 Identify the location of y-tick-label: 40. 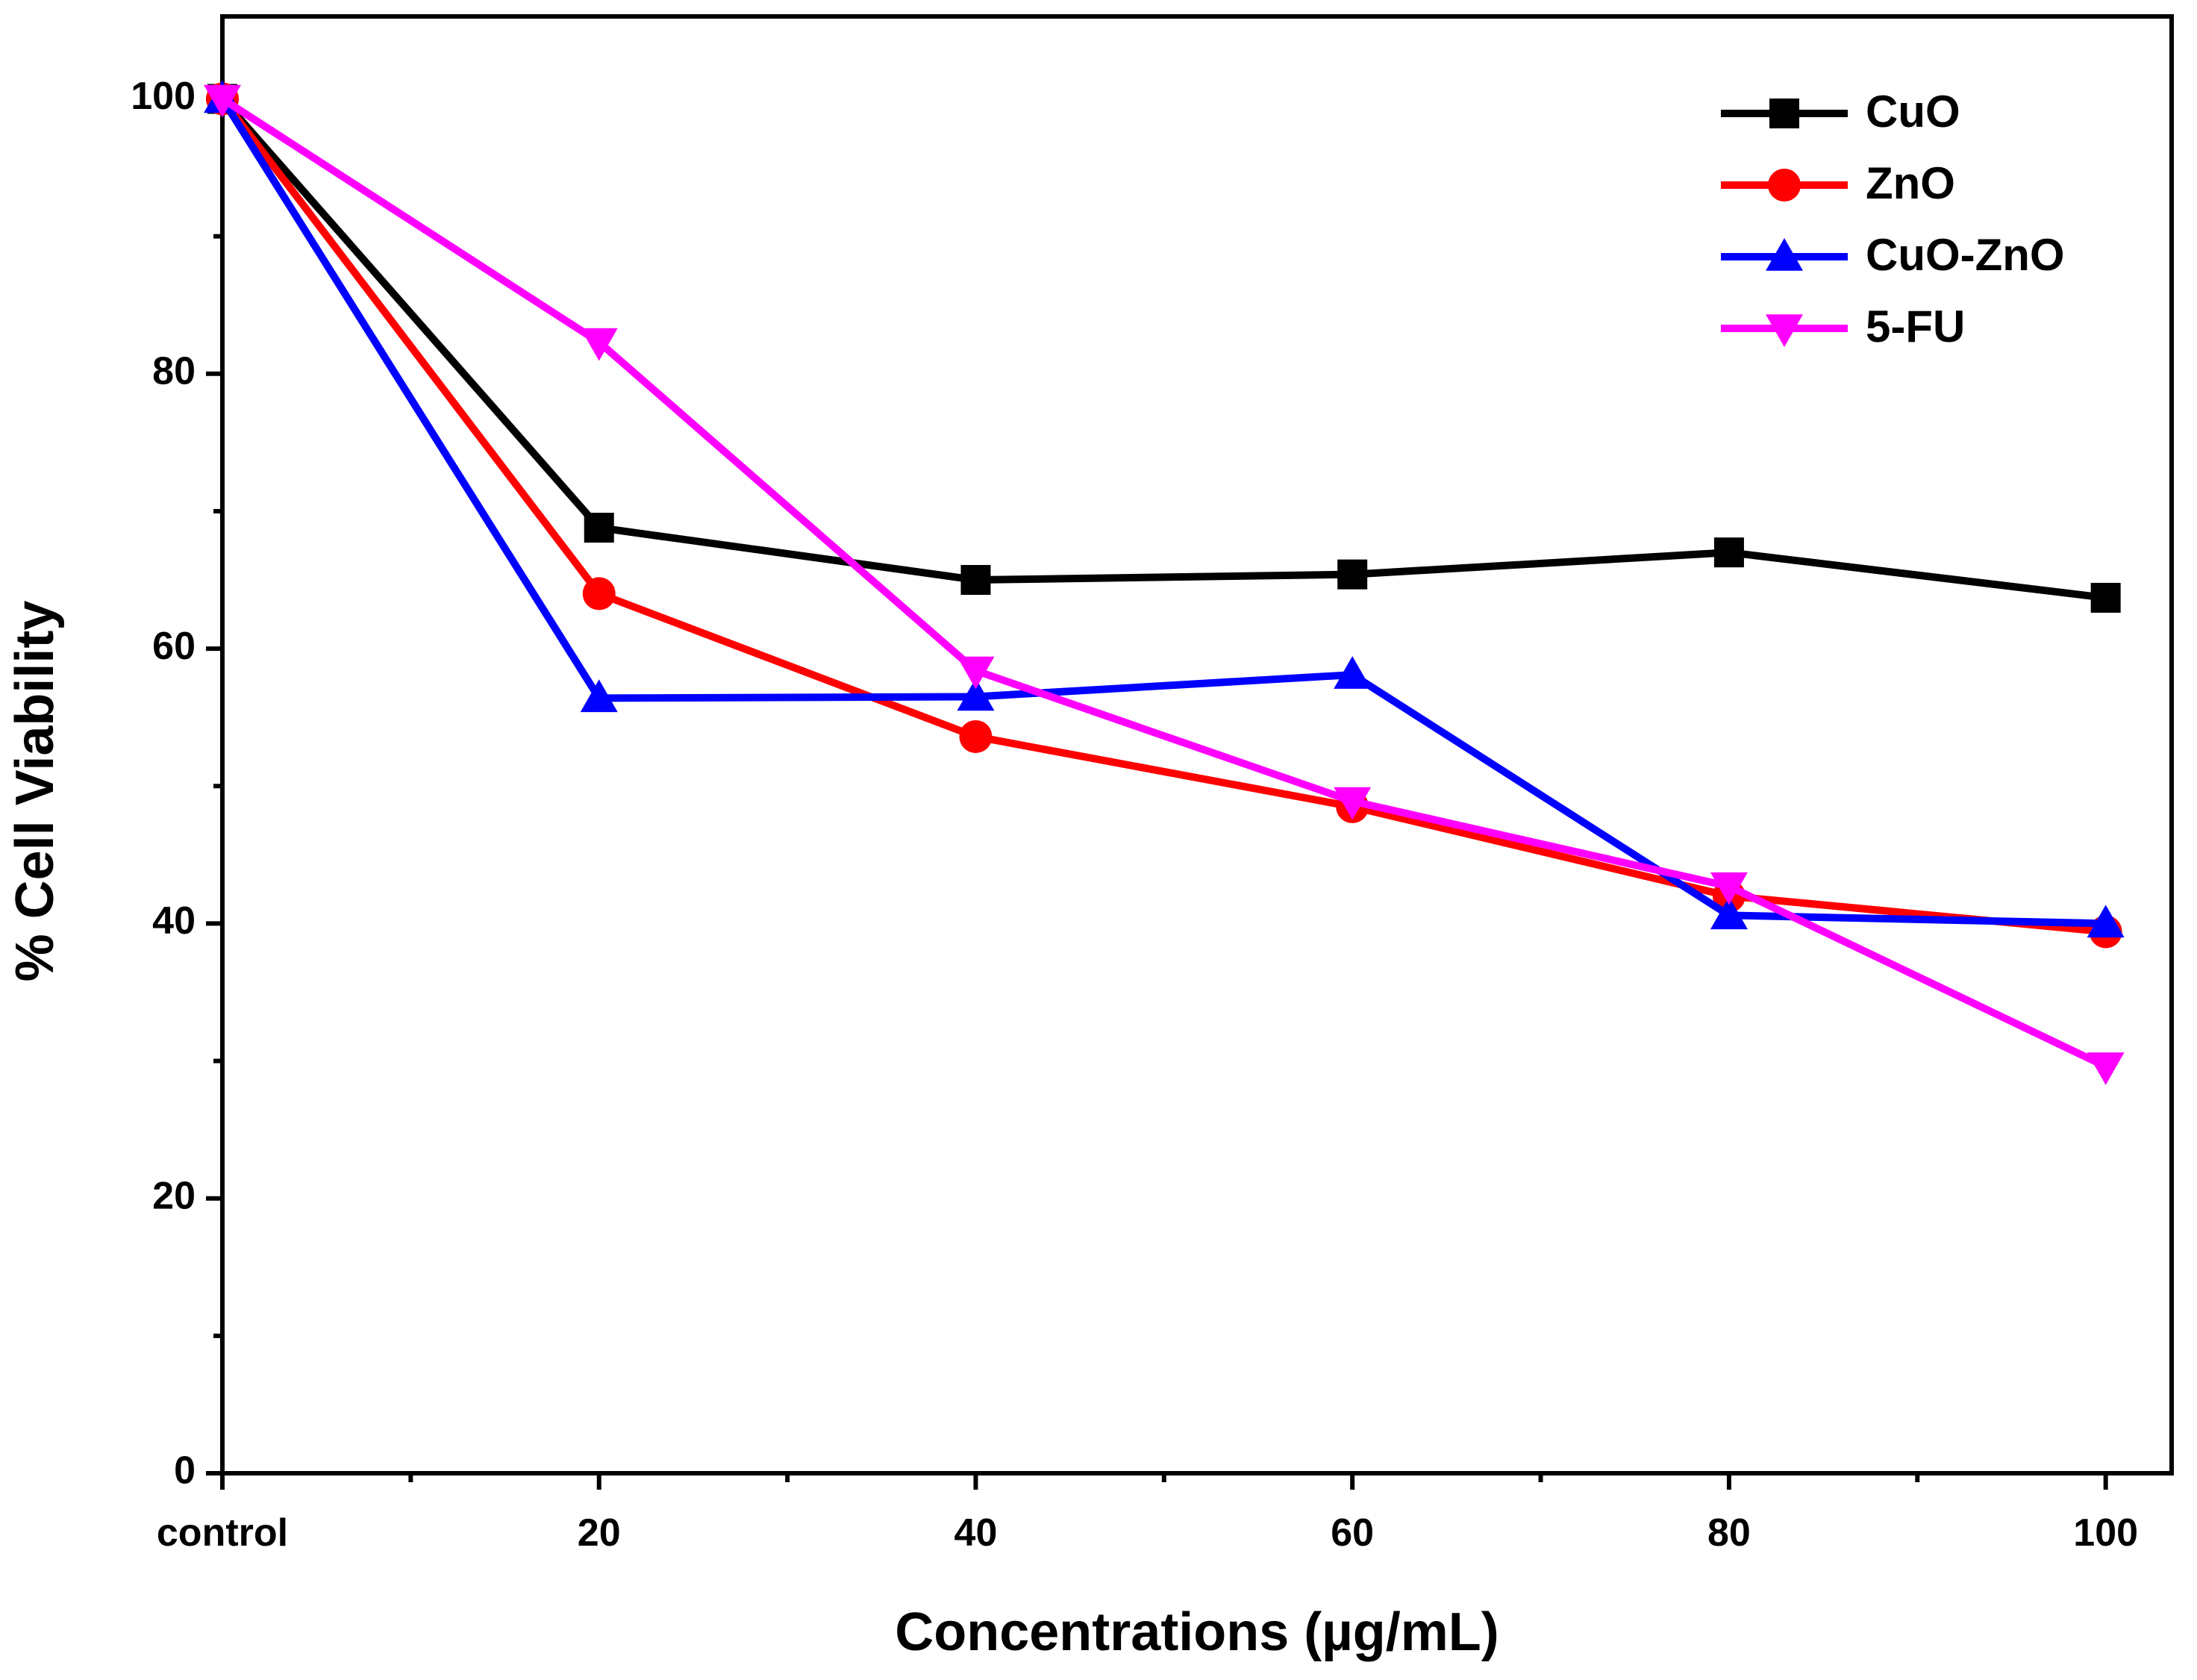
(174, 921).